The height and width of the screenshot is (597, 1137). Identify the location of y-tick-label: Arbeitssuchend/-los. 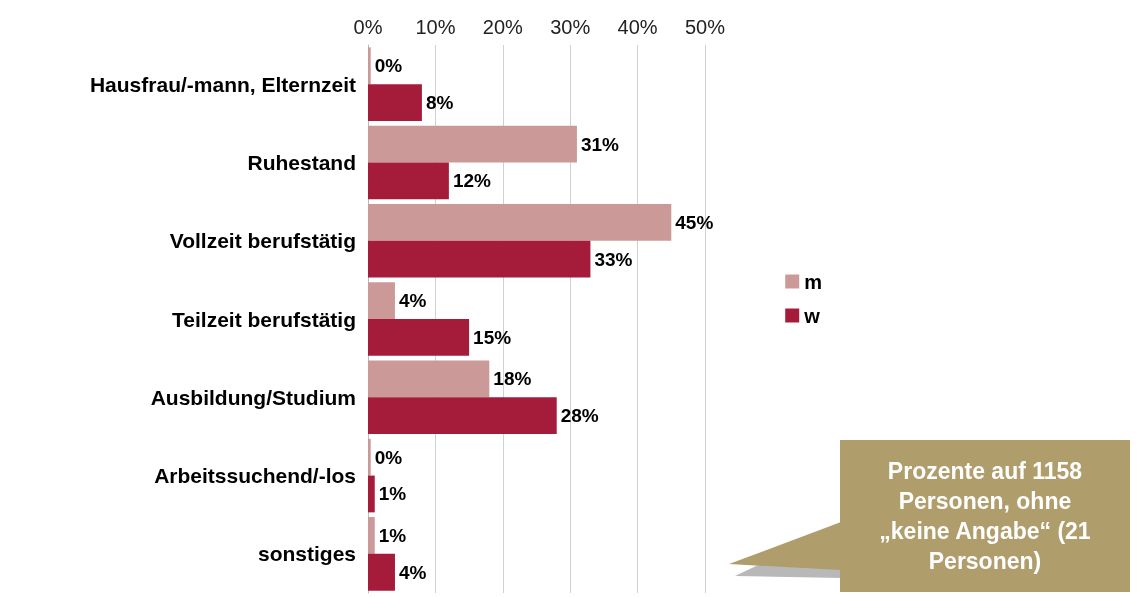
(255, 476).